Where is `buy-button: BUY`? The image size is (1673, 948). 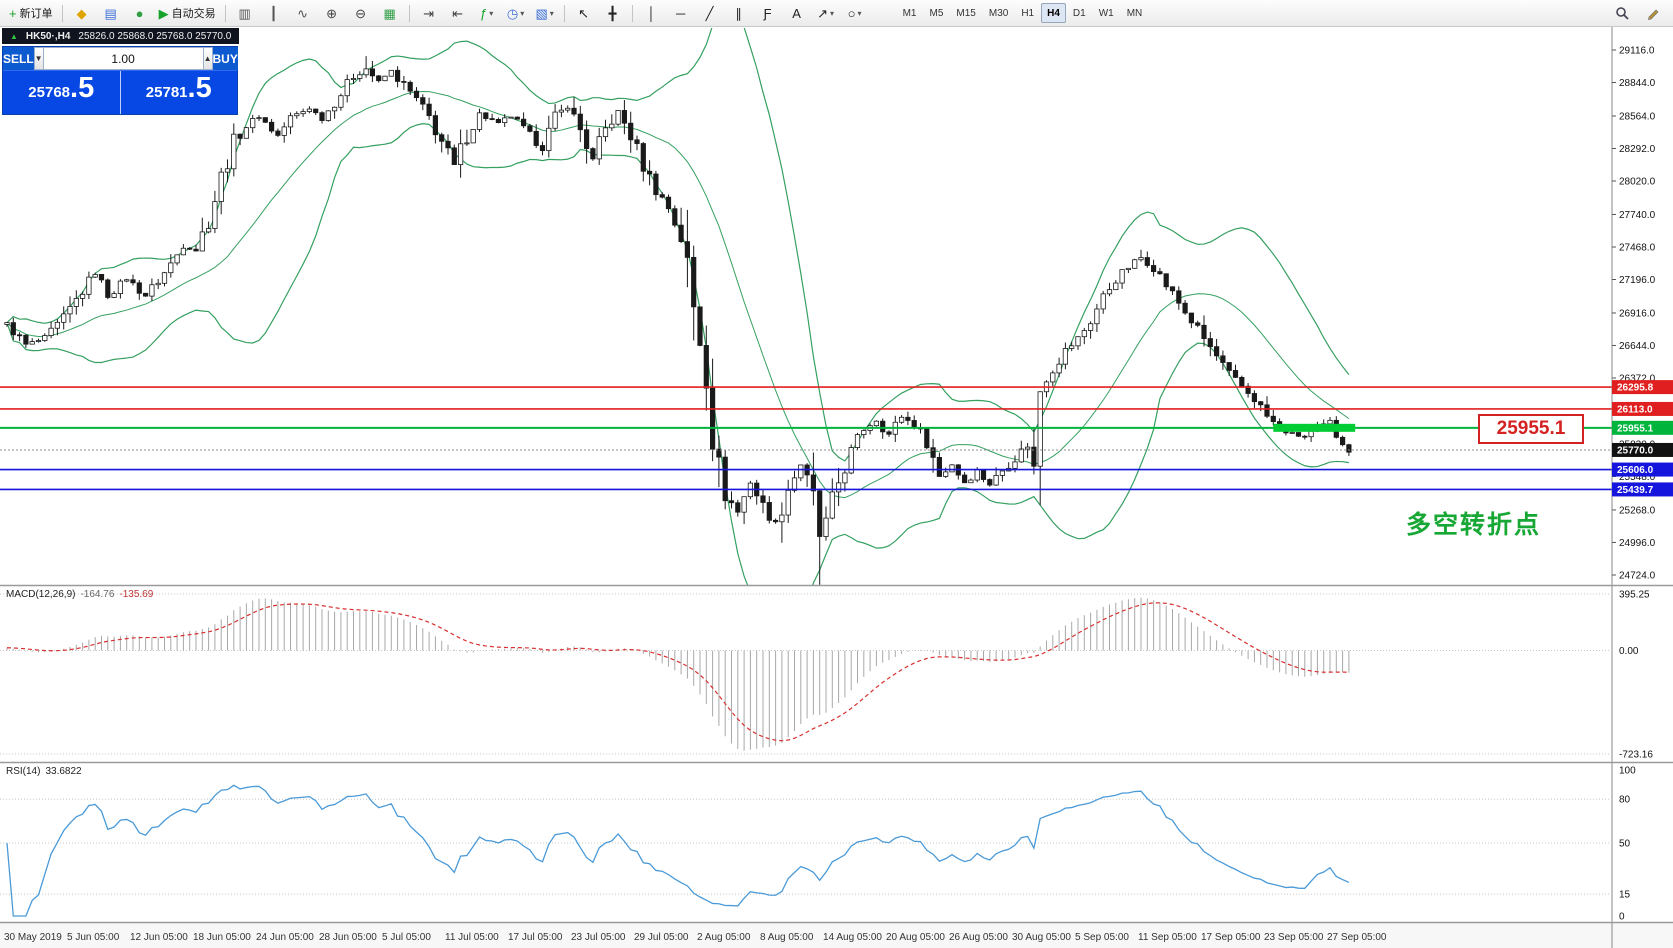 buy-button: BUY is located at coordinates (225, 58).